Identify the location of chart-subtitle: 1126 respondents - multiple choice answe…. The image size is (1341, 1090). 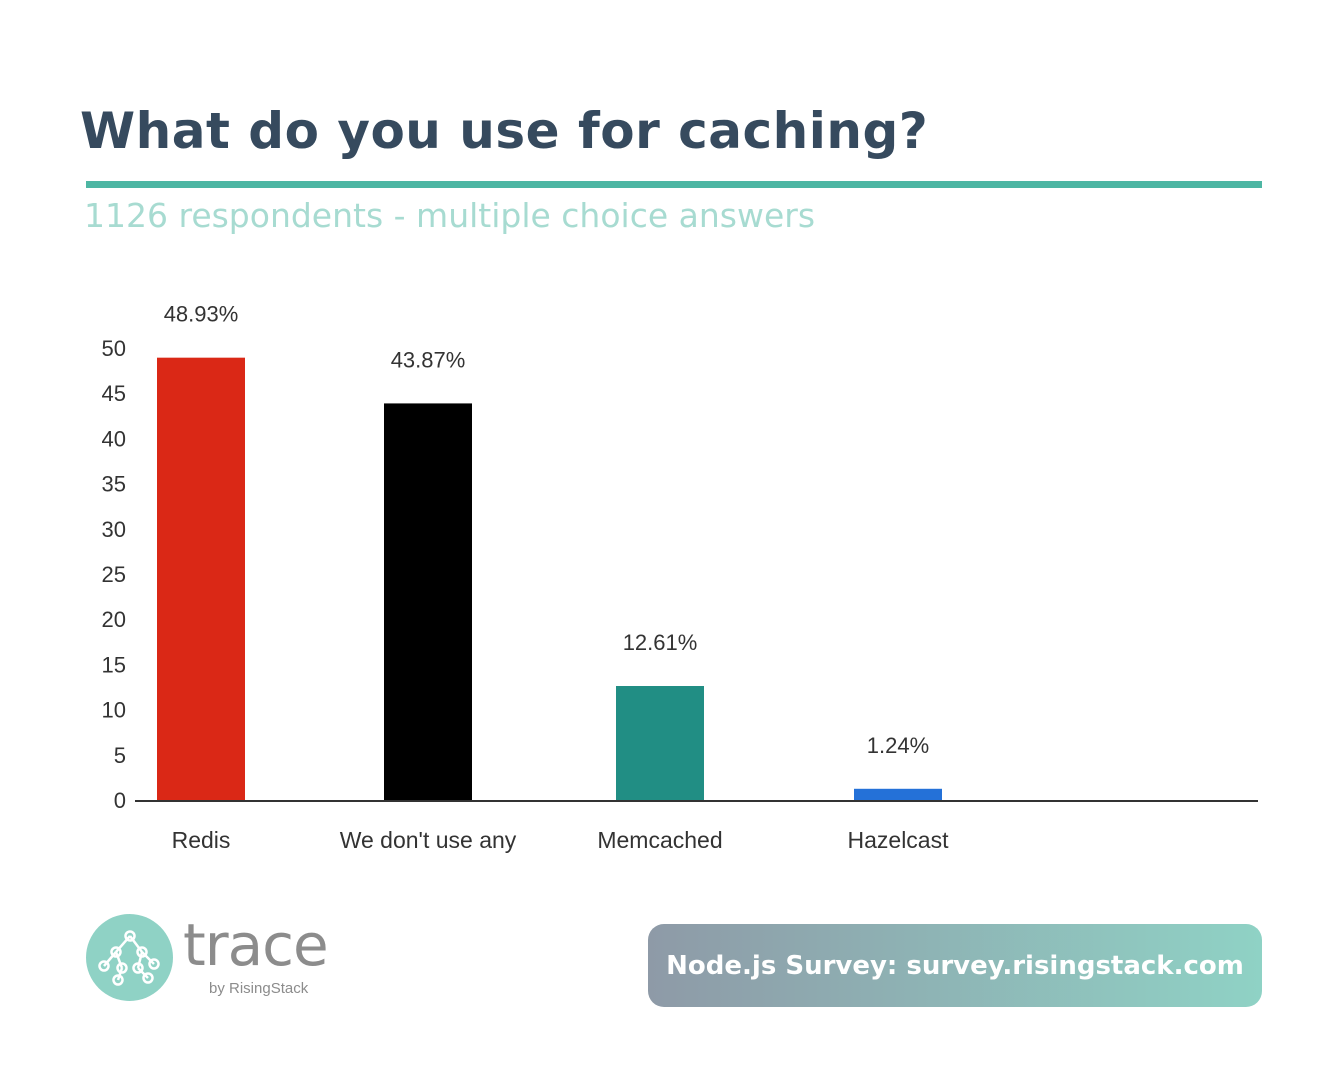
(450, 215).